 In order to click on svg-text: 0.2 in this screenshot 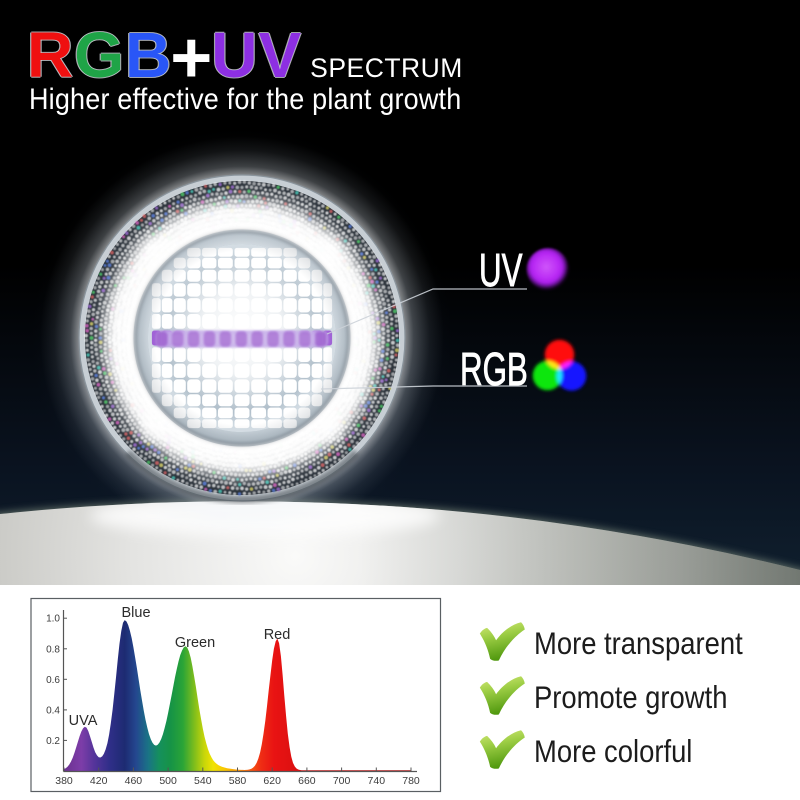, I will do `click(53, 741)`.